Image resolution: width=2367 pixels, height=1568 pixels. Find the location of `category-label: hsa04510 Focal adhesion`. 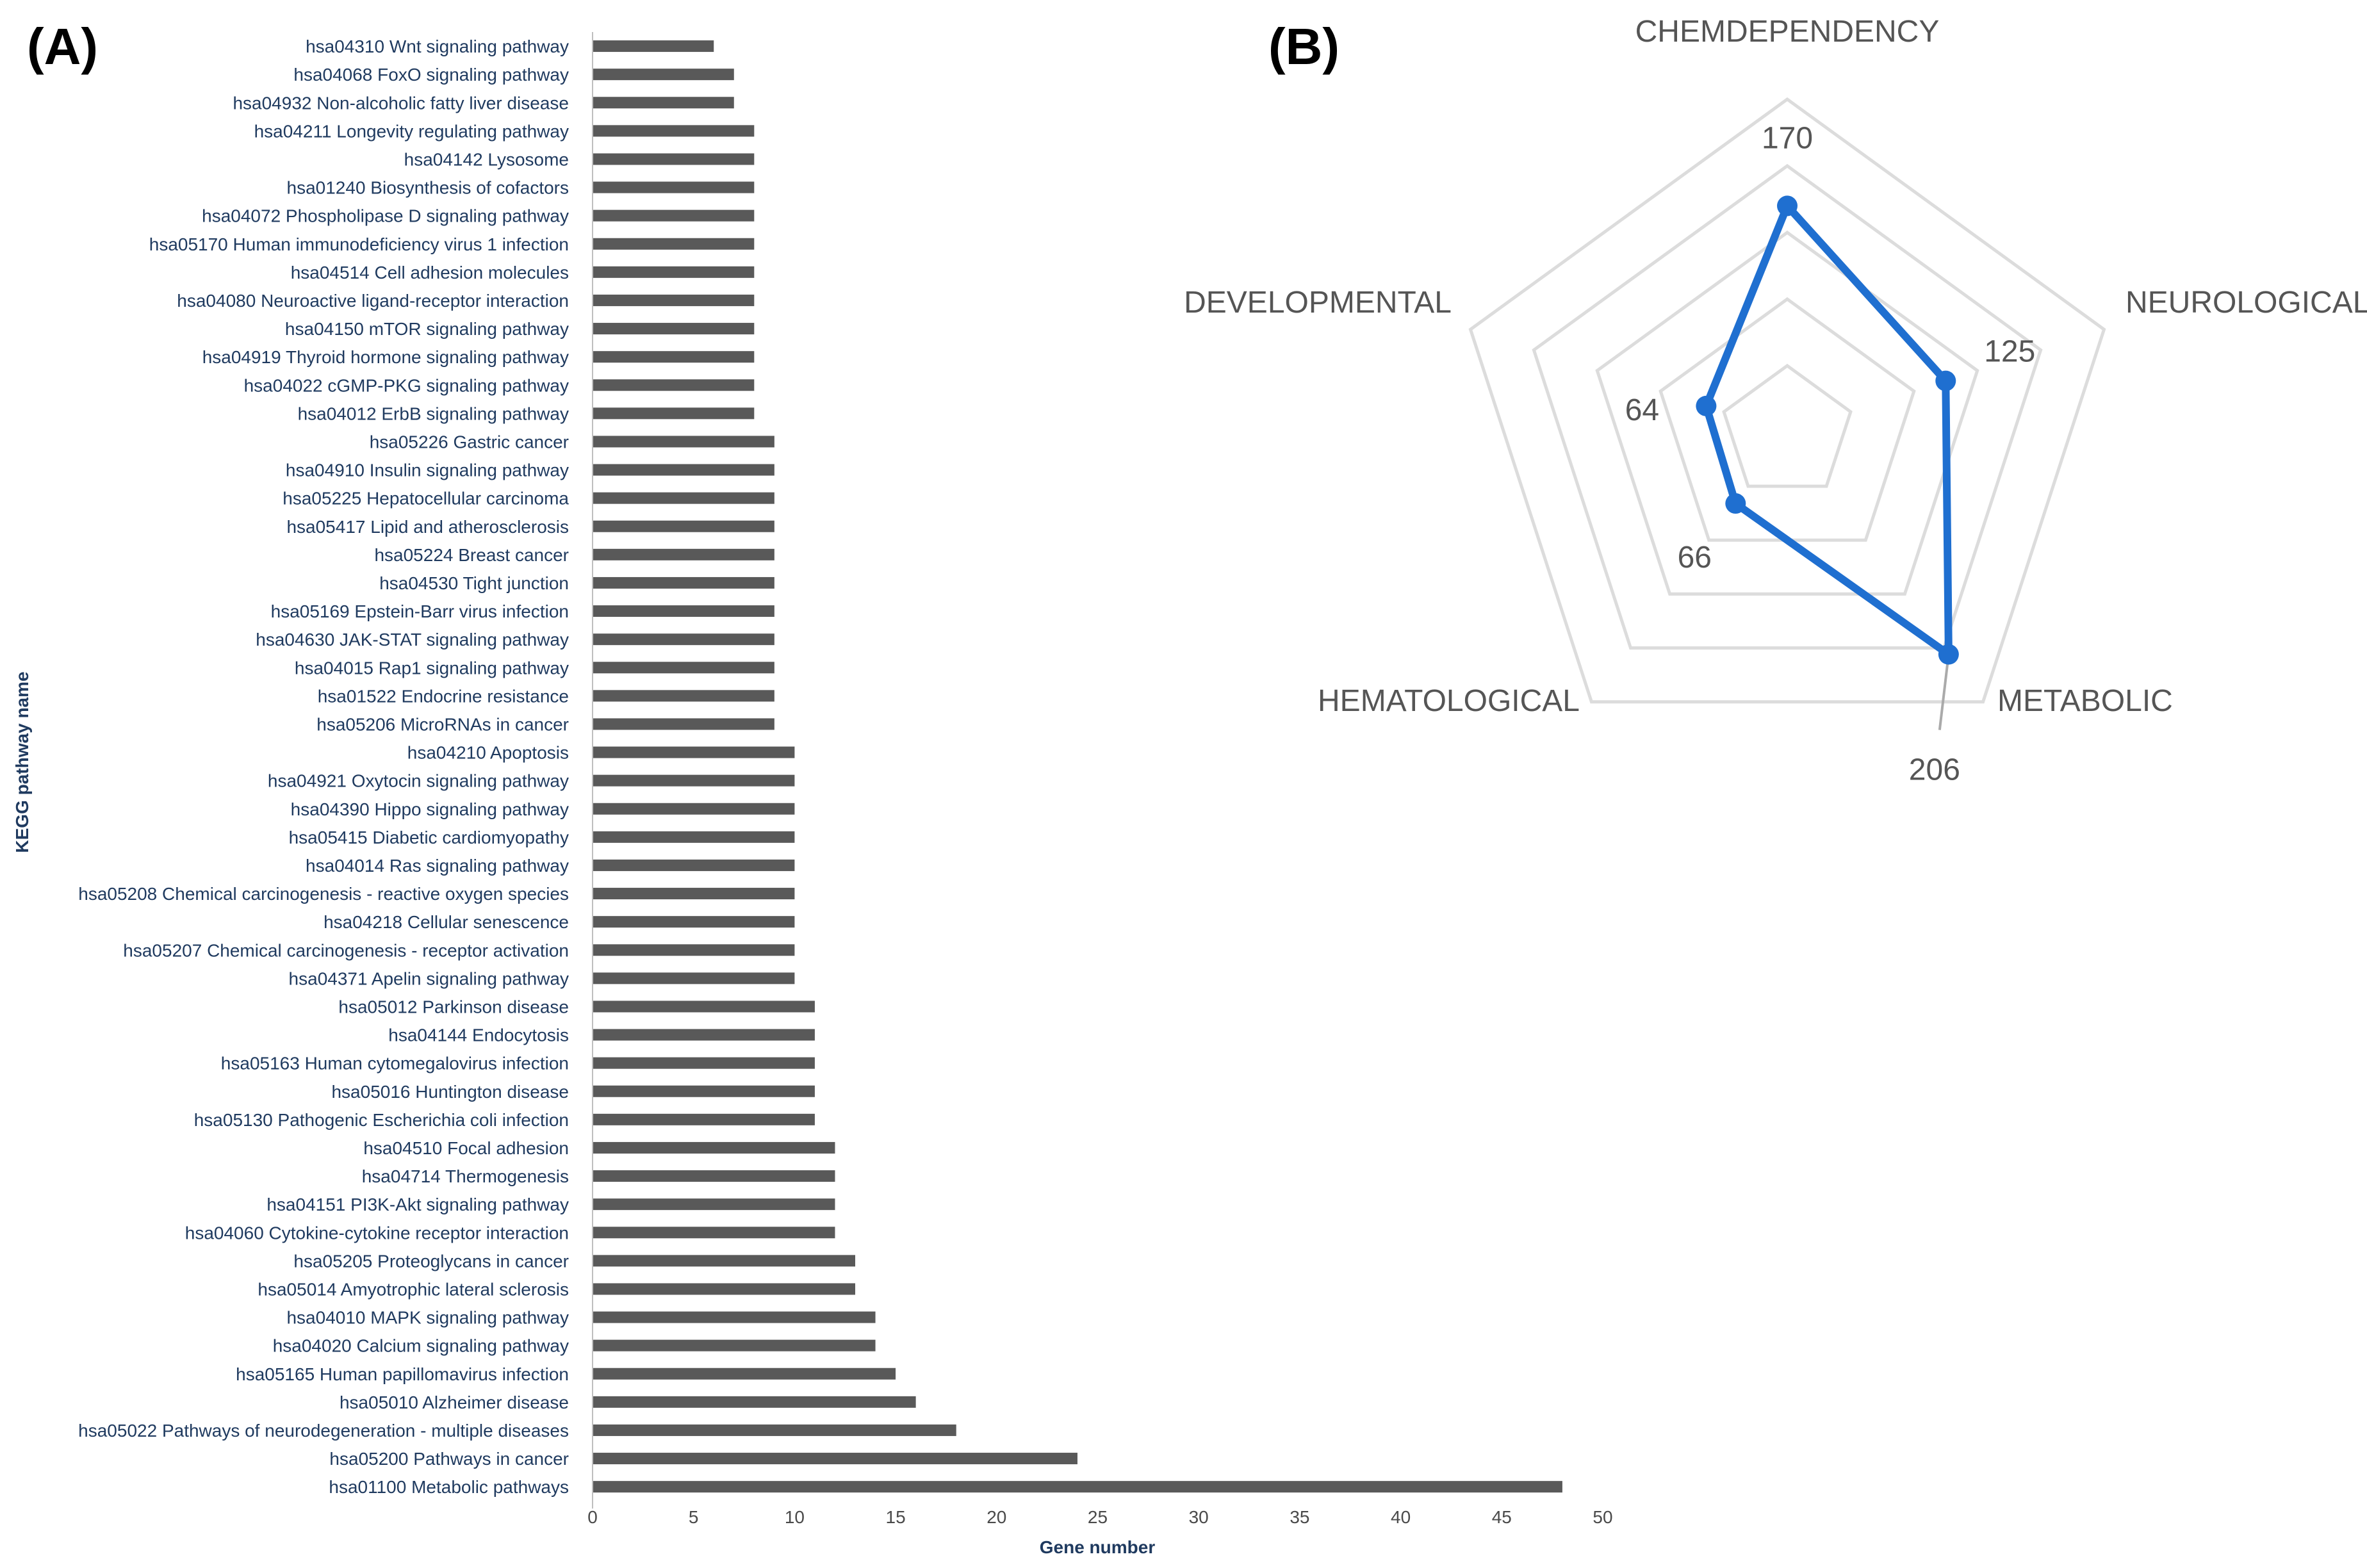

category-label: hsa04510 Focal adhesion is located at coordinates (466, 1148).